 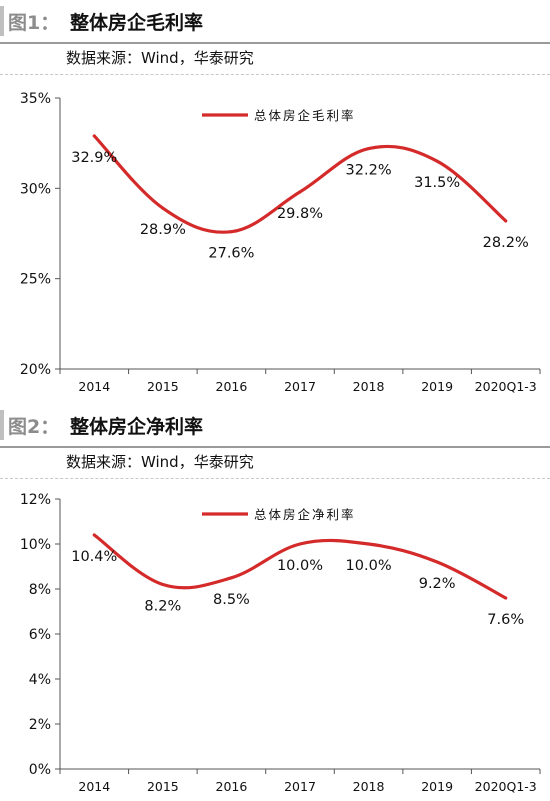 What do you see at coordinates (300, 214) in the screenshot?
I see `data-label: 29.8%` at bounding box center [300, 214].